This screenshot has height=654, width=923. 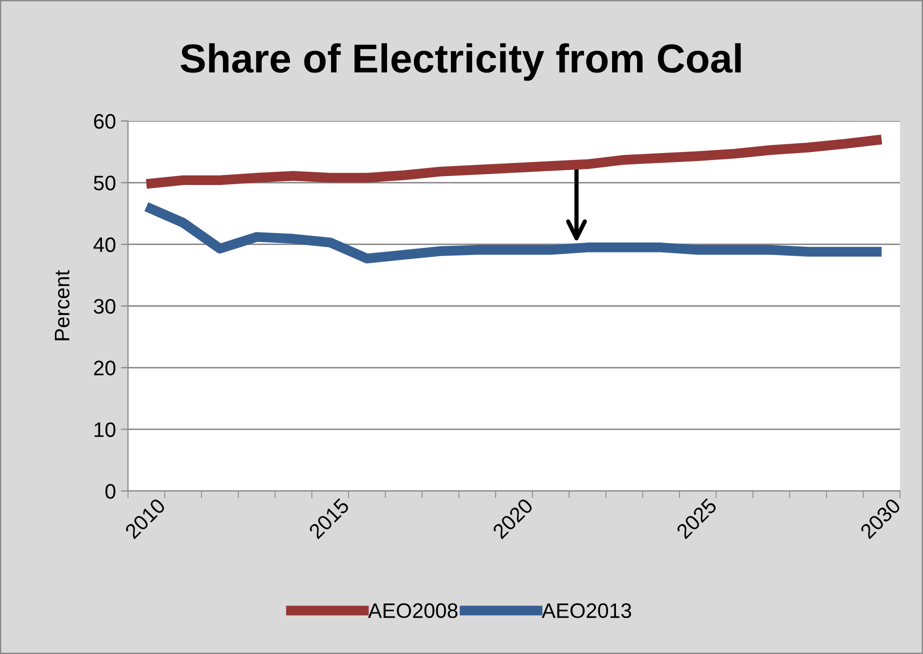 I want to click on y-tick-label: 0, so click(x=110, y=491).